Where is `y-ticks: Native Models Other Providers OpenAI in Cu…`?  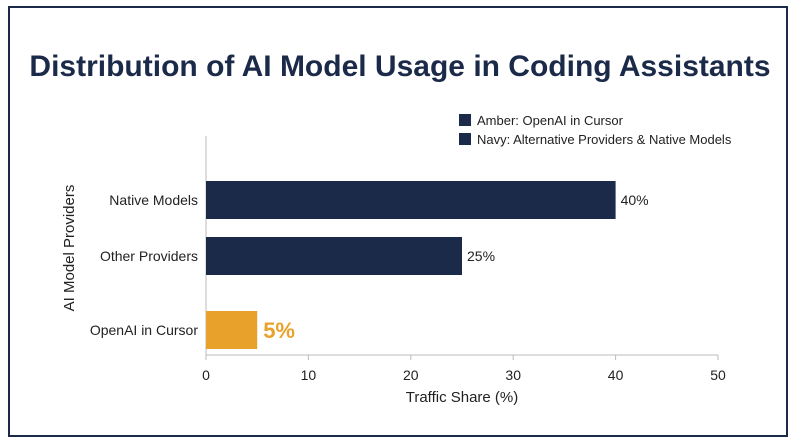 y-ticks: Native Models Other Providers OpenAI in Cu… is located at coordinates (144, 265).